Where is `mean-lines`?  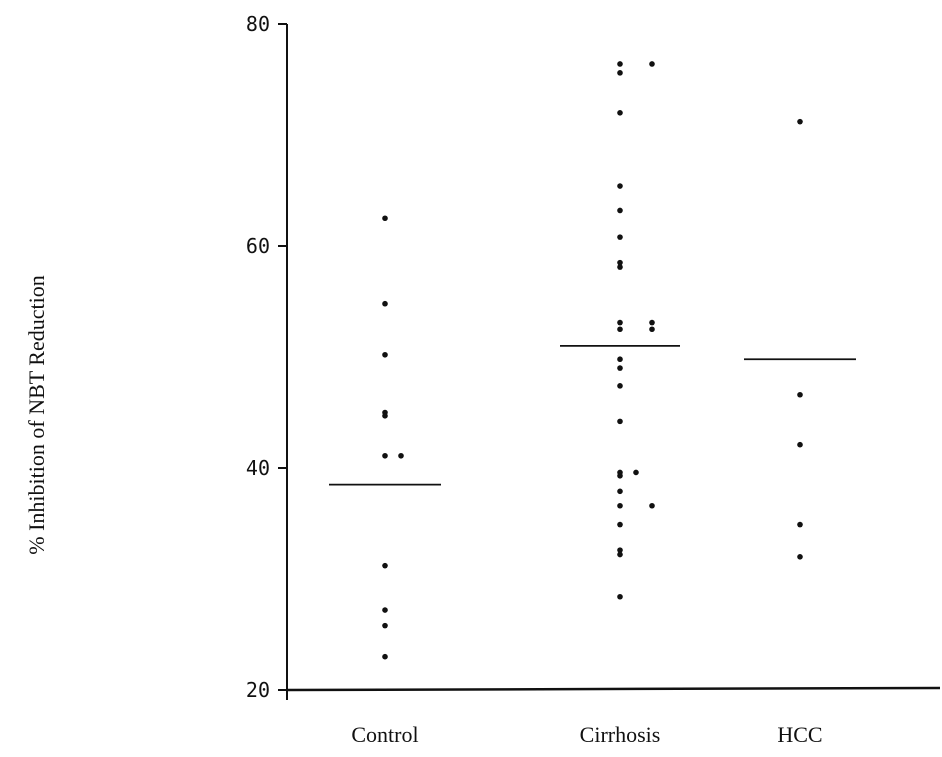 mean-lines is located at coordinates (592, 415).